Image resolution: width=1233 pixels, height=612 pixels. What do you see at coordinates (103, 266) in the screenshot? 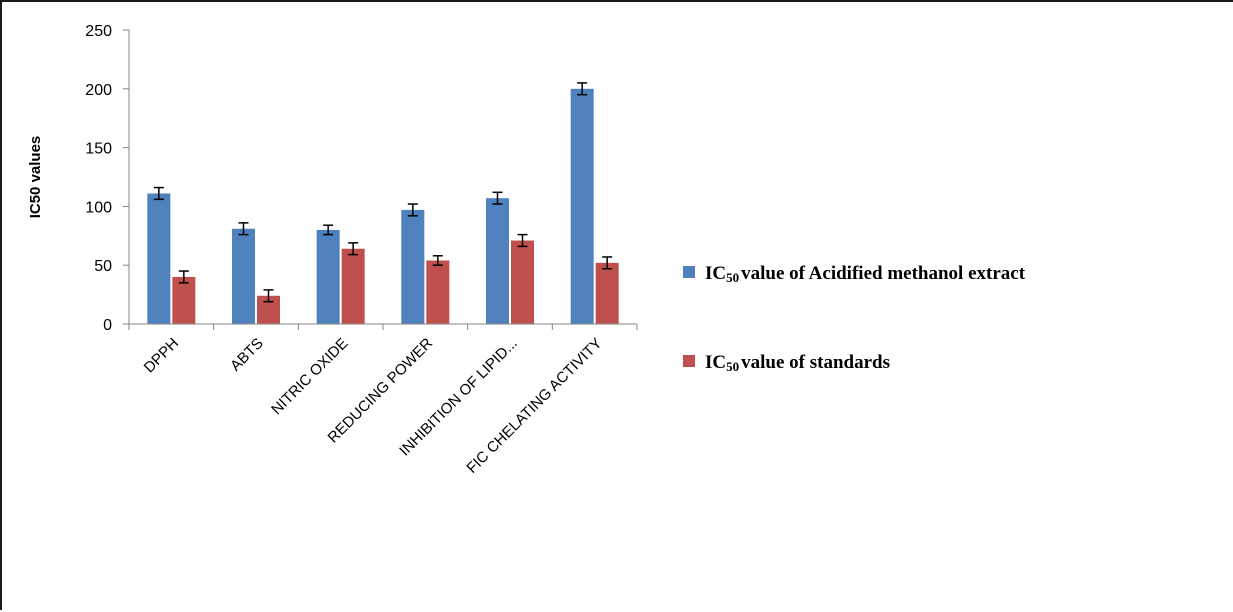
I see `y-tick-label: 50` at bounding box center [103, 266].